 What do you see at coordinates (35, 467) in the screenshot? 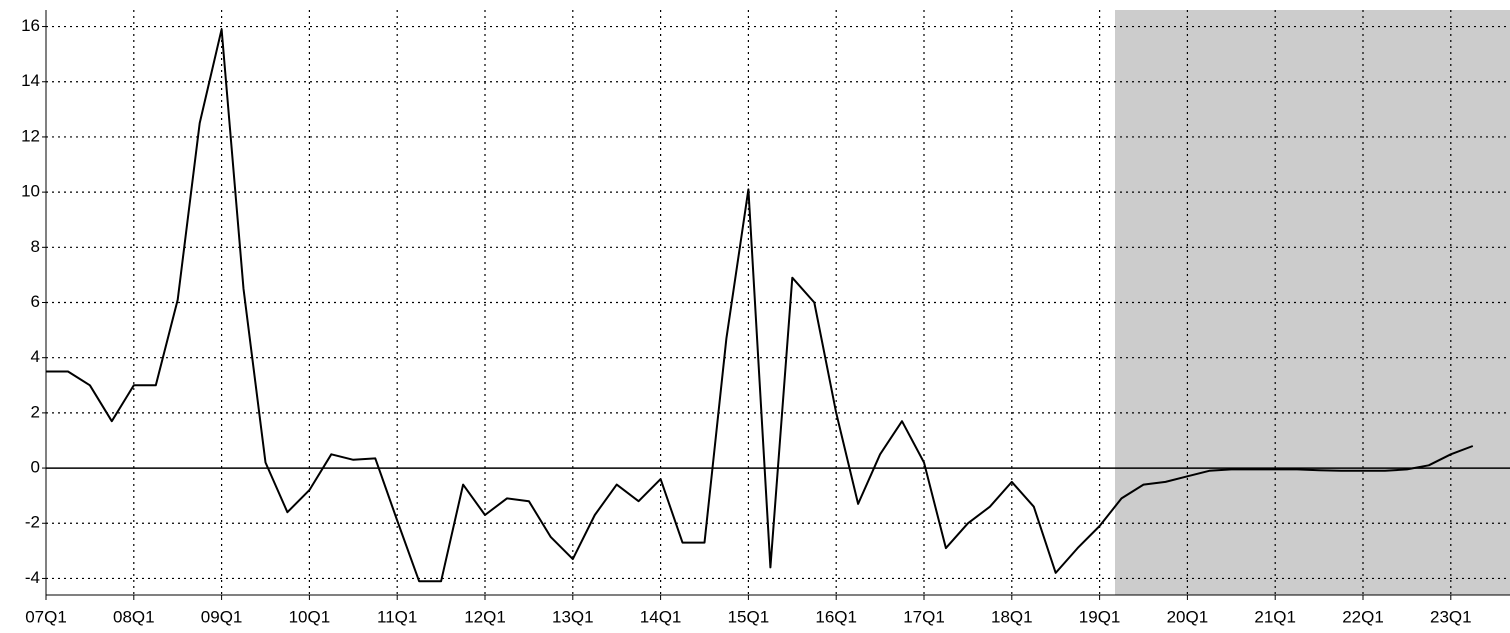
I see `y-tick-label: 0` at bounding box center [35, 467].